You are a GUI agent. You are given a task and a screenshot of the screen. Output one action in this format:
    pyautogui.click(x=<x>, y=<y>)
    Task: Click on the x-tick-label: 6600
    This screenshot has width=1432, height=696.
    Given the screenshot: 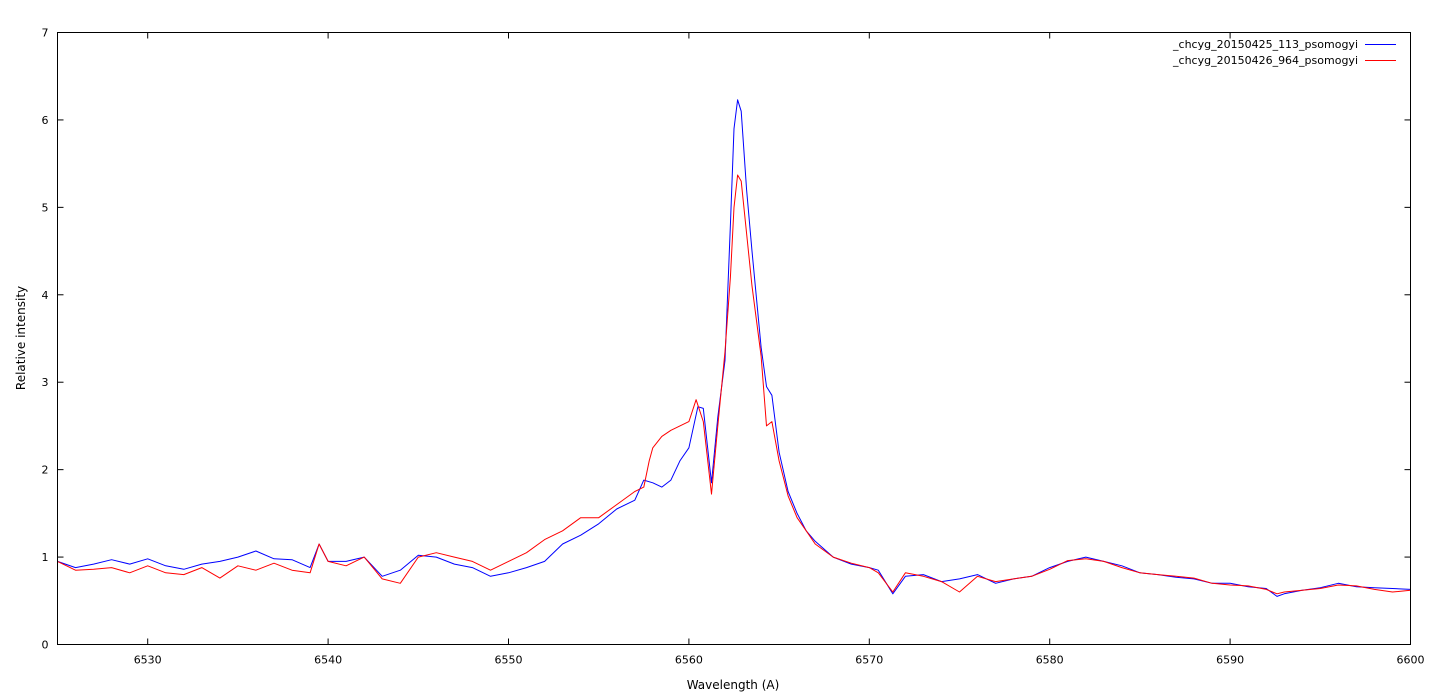 What is the action you would take?
    pyautogui.click(x=1411, y=660)
    